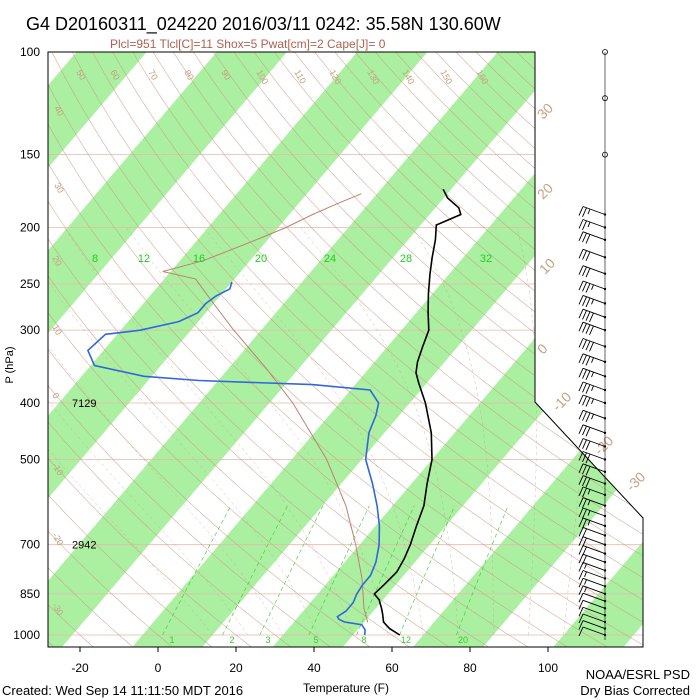 The image size is (700, 700). What do you see at coordinates (84, 546) in the screenshot?
I see `height-label: 2942` at bounding box center [84, 546].